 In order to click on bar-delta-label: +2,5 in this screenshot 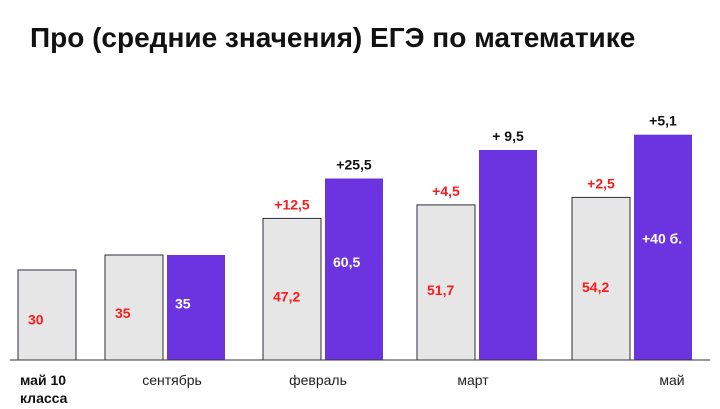, I will do `click(601, 183)`.